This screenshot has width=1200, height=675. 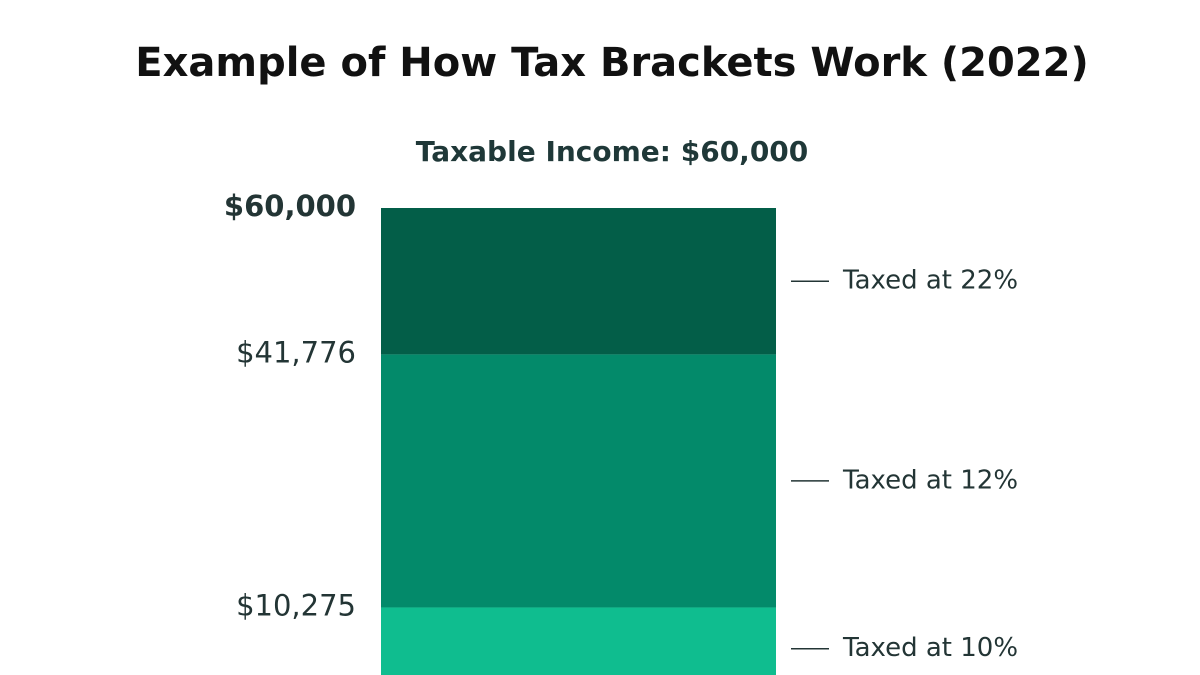 What do you see at coordinates (296, 352) in the screenshot?
I see `y-tick-label: $41,776` at bounding box center [296, 352].